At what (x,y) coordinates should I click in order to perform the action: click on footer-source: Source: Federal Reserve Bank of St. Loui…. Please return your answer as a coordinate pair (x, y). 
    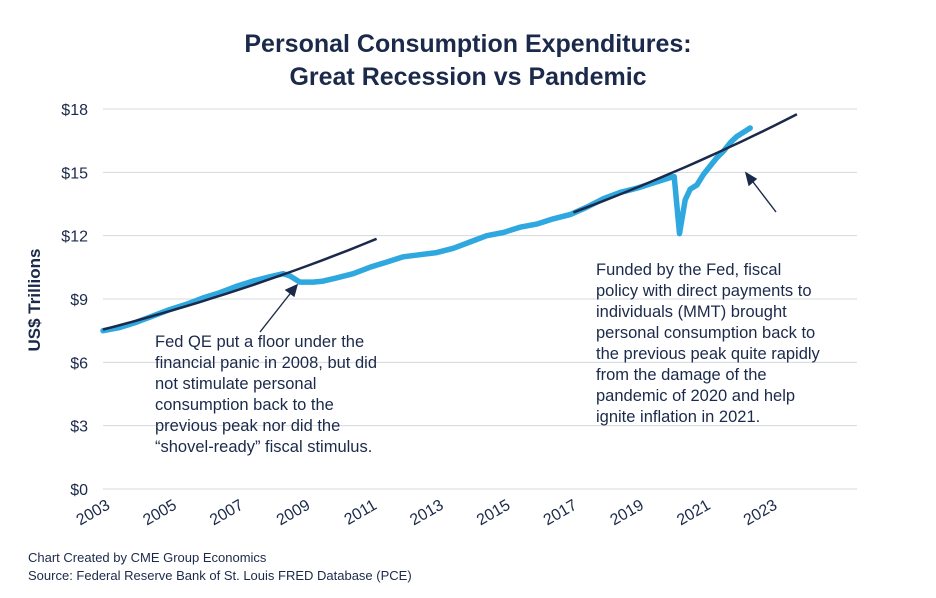
    Looking at the image, I should click on (220, 575).